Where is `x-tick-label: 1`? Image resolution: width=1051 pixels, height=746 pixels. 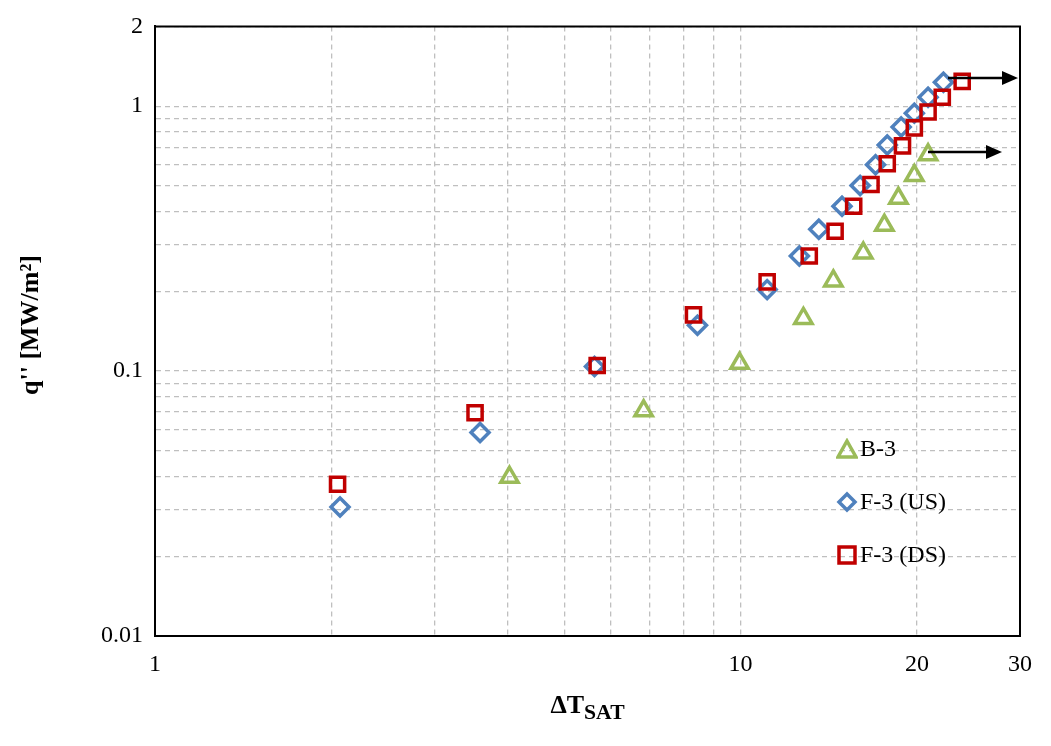
x-tick-label: 1 is located at coordinates (155, 662).